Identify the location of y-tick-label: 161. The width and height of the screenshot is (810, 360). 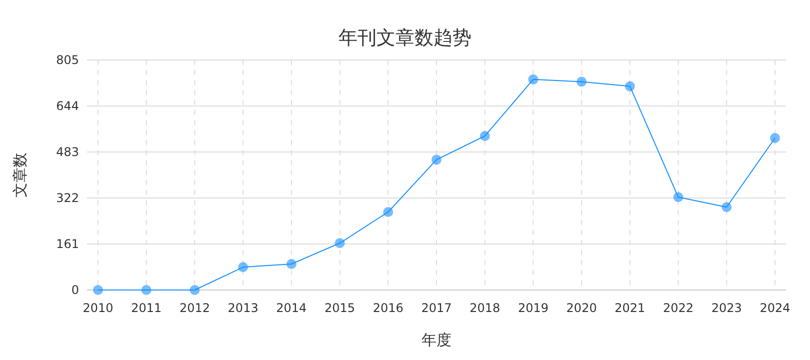
(67, 244).